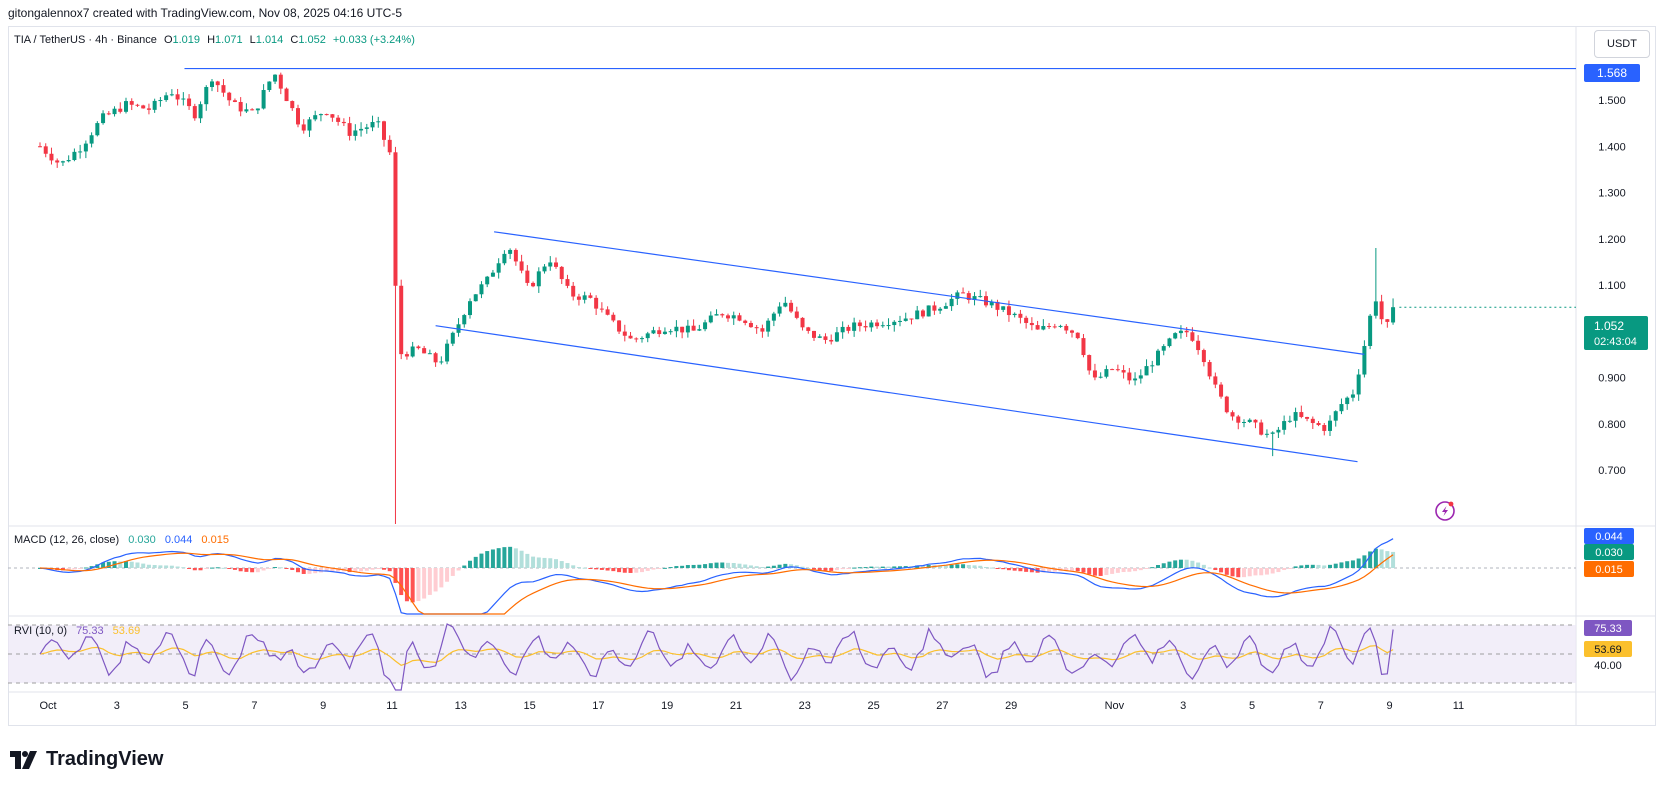  Describe the element at coordinates (1622, 44) in the screenshot. I see `currency-unit-button: USDT` at that location.